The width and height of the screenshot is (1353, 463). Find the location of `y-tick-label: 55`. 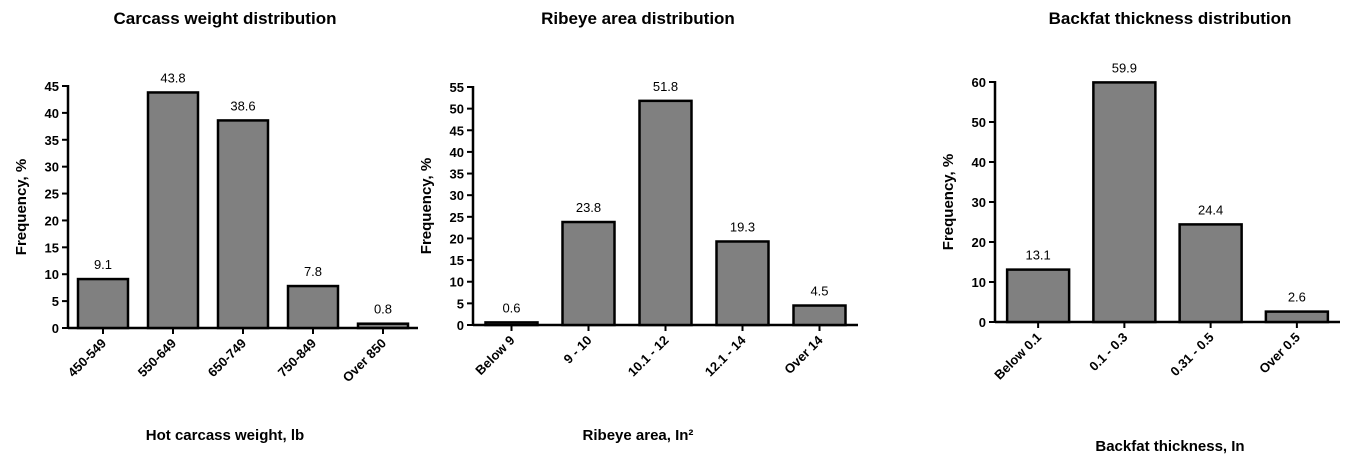

y-tick-label: 55 is located at coordinates (457, 87).